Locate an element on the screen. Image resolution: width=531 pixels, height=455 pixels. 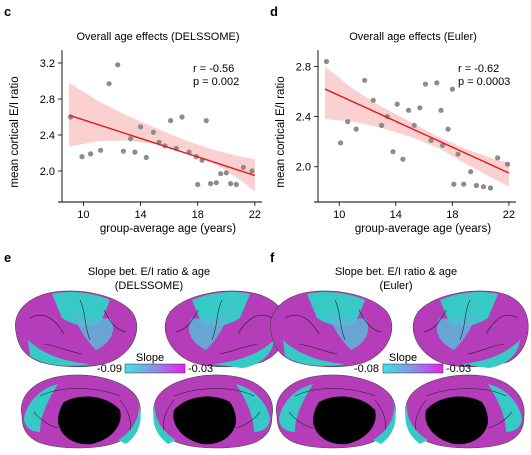
panel-f-title-line2: (Euler) is located at coordinates (395, 286).